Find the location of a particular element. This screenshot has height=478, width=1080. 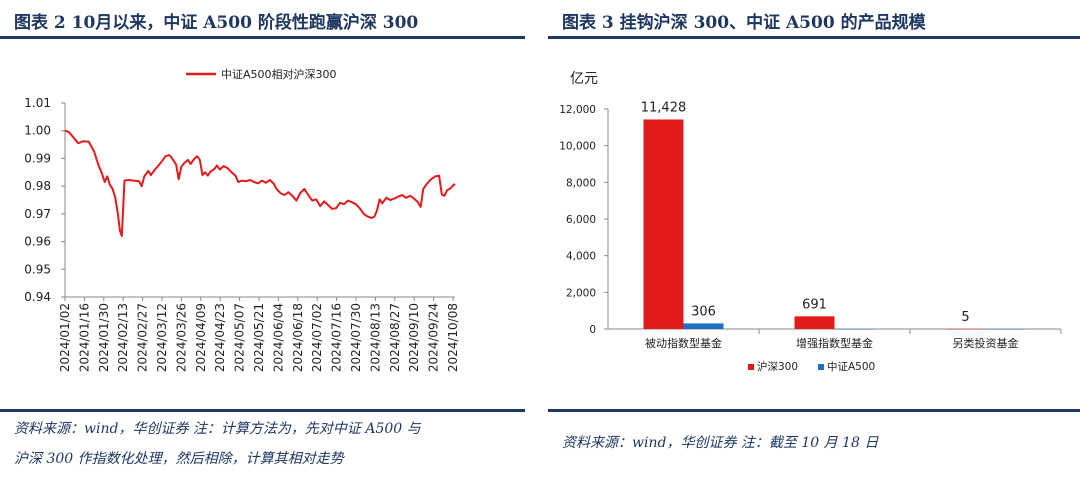

legend-label: 中证A500相对沪深300 is located at coordinates (279, 74).